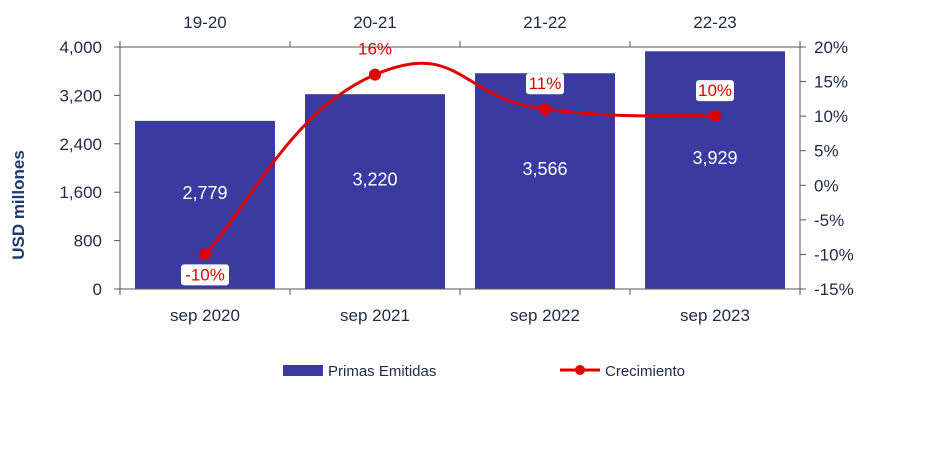  I want to click on x-top-label: 22-23, so click(714, 22).